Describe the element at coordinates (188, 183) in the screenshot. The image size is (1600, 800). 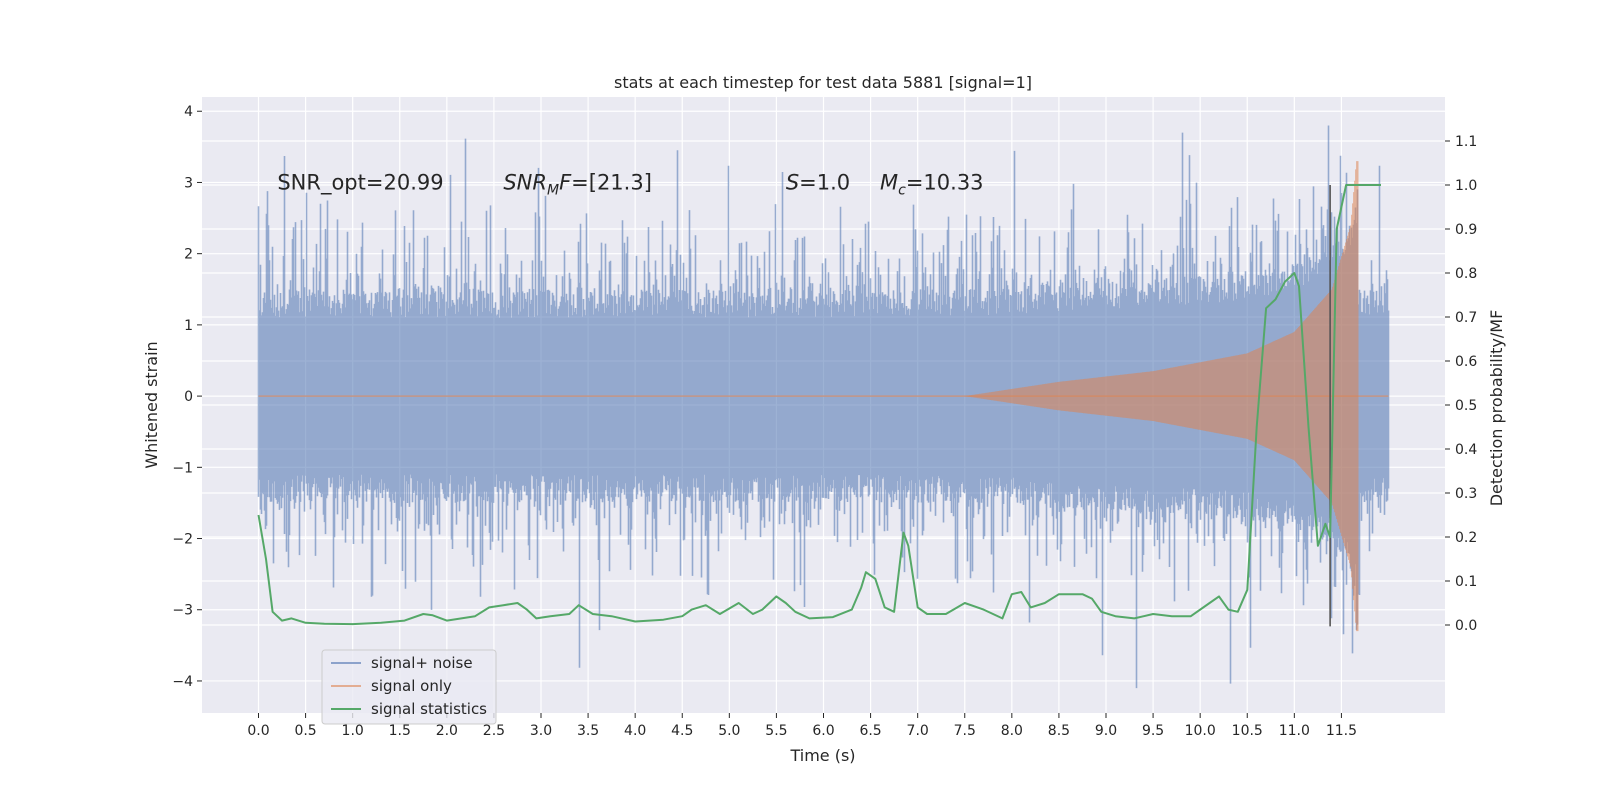
I see `y-left-tick-label: 3` at that location.